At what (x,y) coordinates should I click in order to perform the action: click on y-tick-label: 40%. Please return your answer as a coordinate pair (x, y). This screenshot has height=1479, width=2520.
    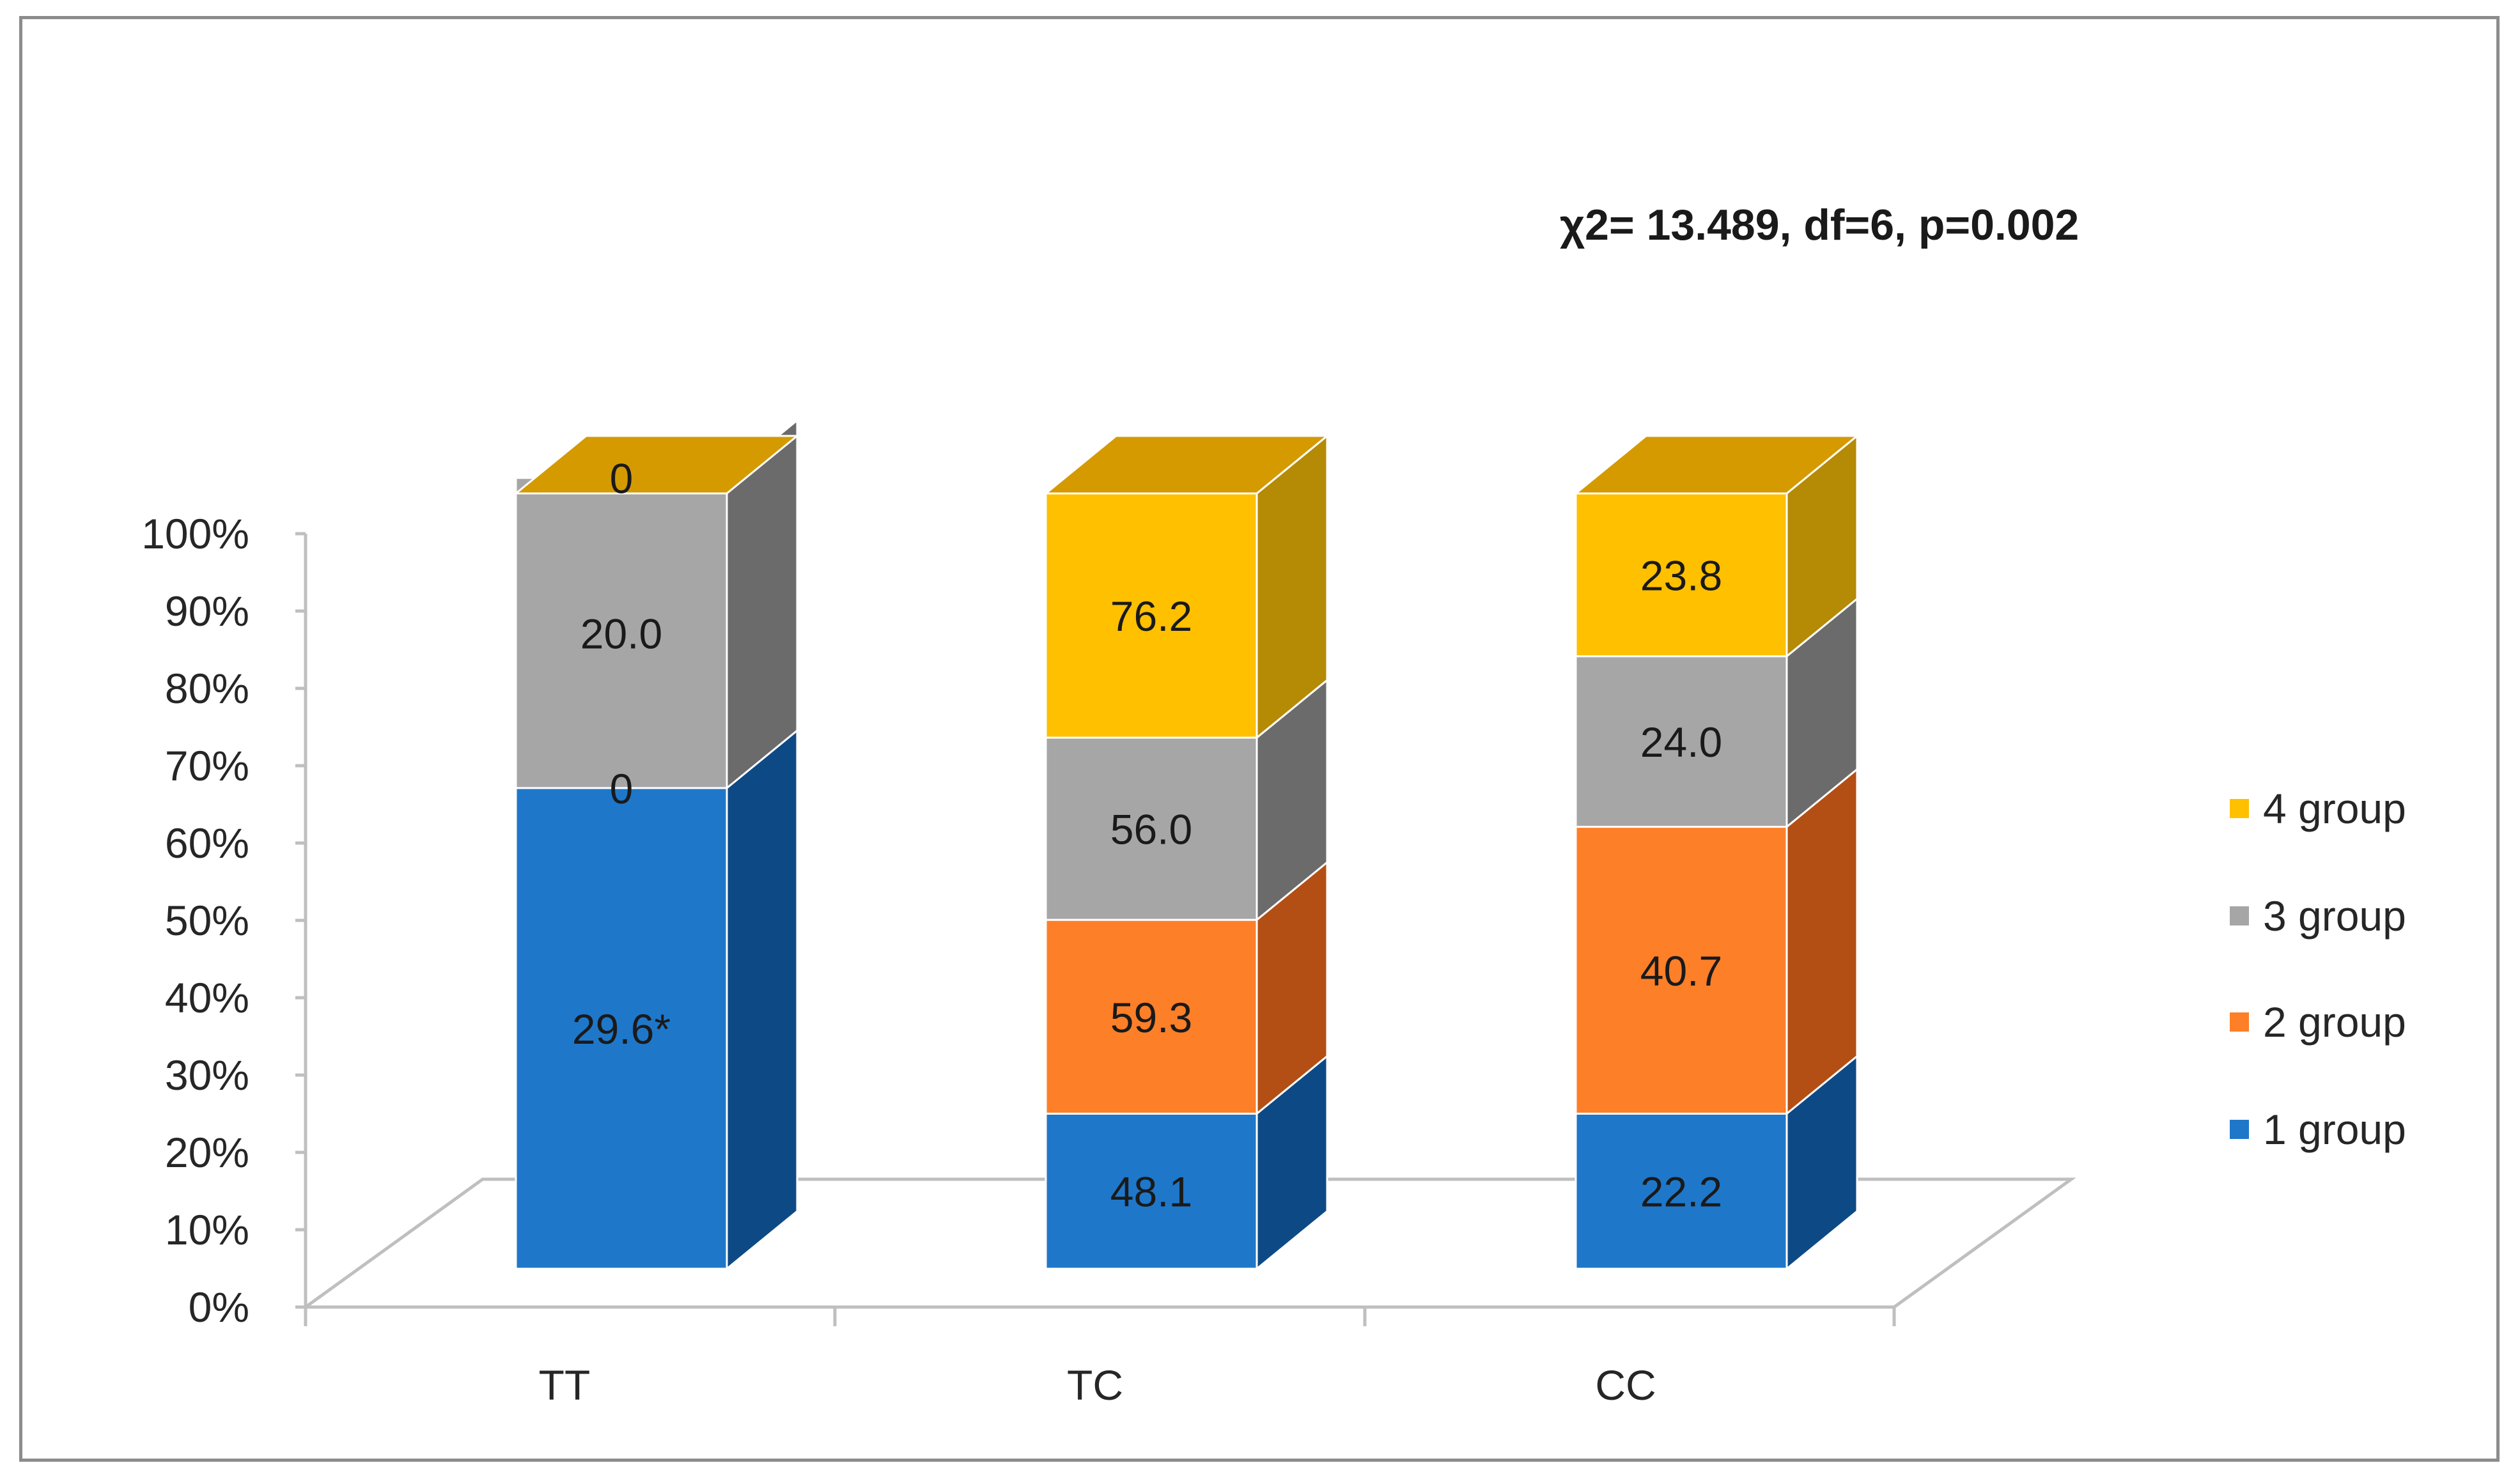
    Looking at the image, I should click on (207, 997).